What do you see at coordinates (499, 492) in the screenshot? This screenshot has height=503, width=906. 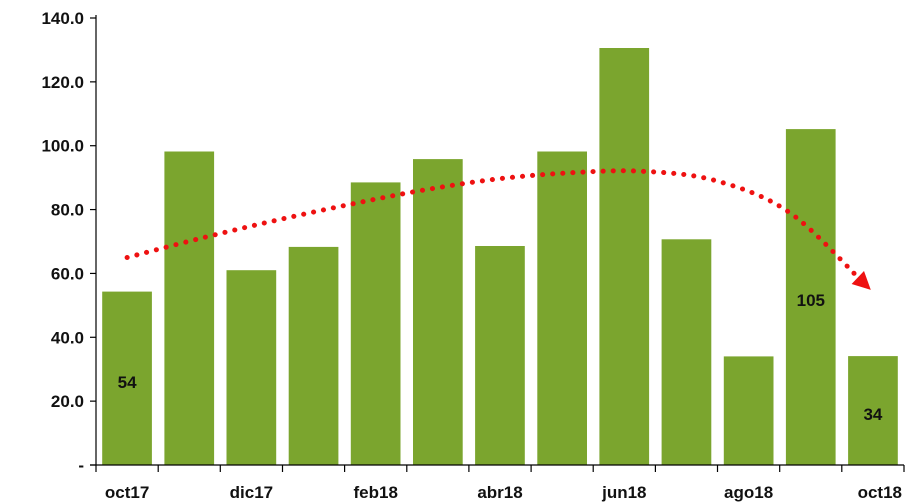 I see `x-tick-label-abr18: abr18` at bounding box center [499, 492].